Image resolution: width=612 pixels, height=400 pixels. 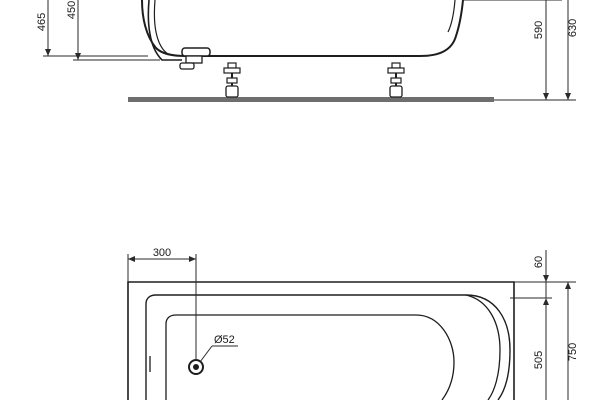 I want to click on tub-backrest-curve, so click(x=483, y=347).